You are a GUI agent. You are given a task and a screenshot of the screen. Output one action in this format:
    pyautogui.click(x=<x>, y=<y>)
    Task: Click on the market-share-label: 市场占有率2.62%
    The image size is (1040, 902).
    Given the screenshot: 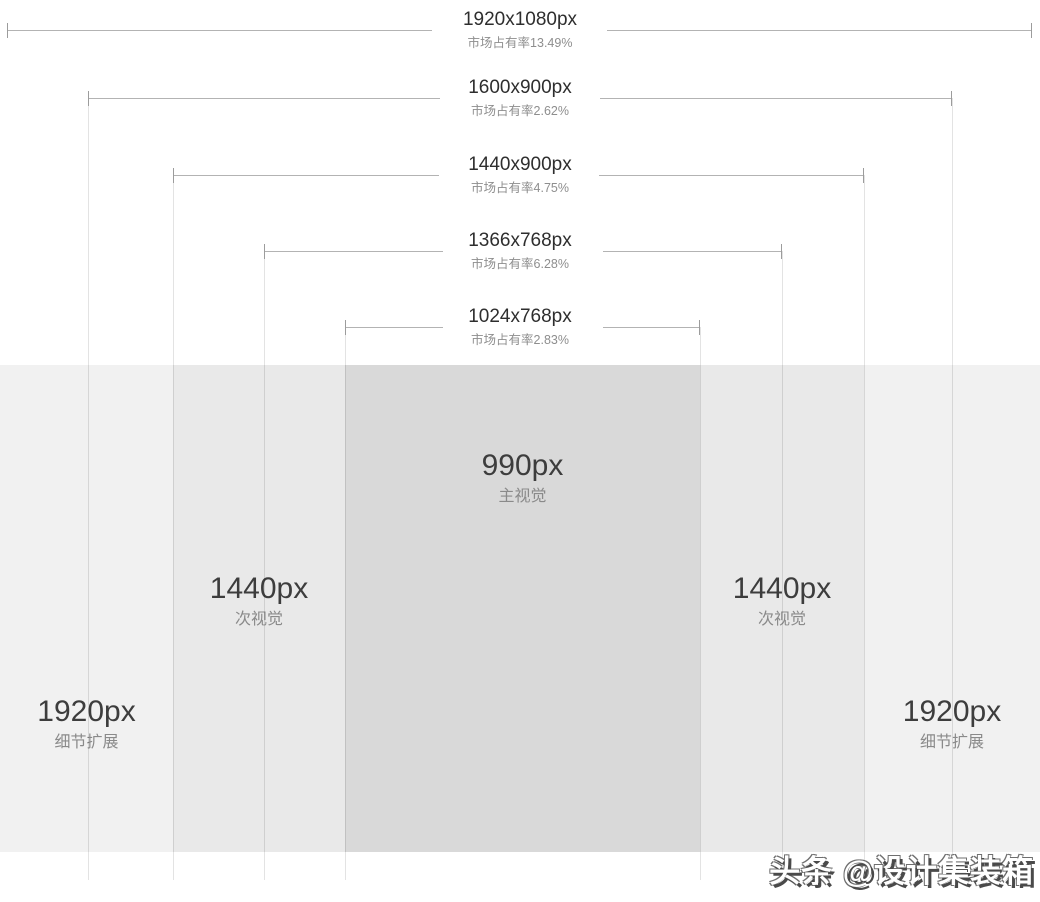 What is the action you would take?
    pyautogui.click(x=520, y=111)
    